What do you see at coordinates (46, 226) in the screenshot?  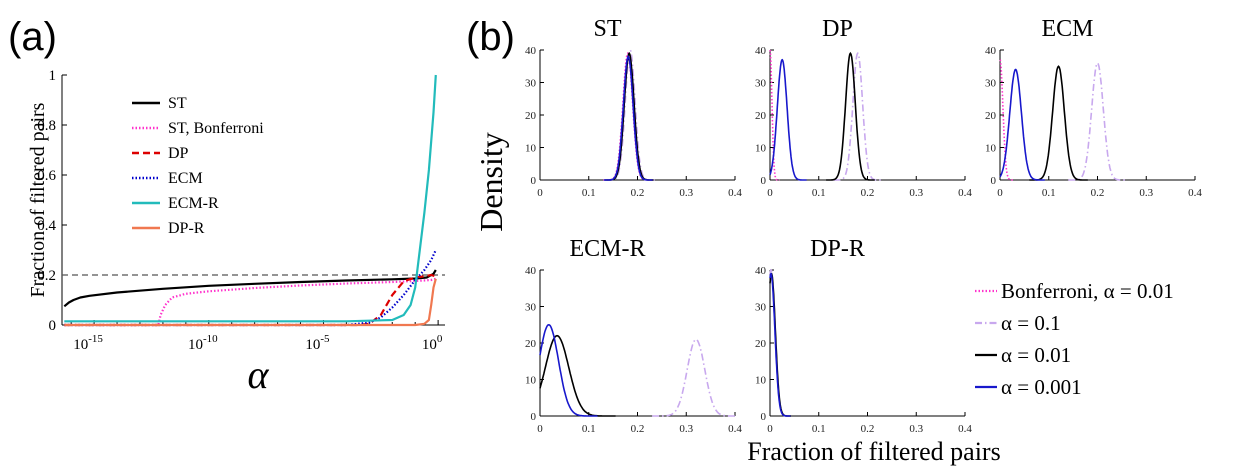 I see `panel-a-y-tick-label: 0.4` at bounding box center [46, 226].